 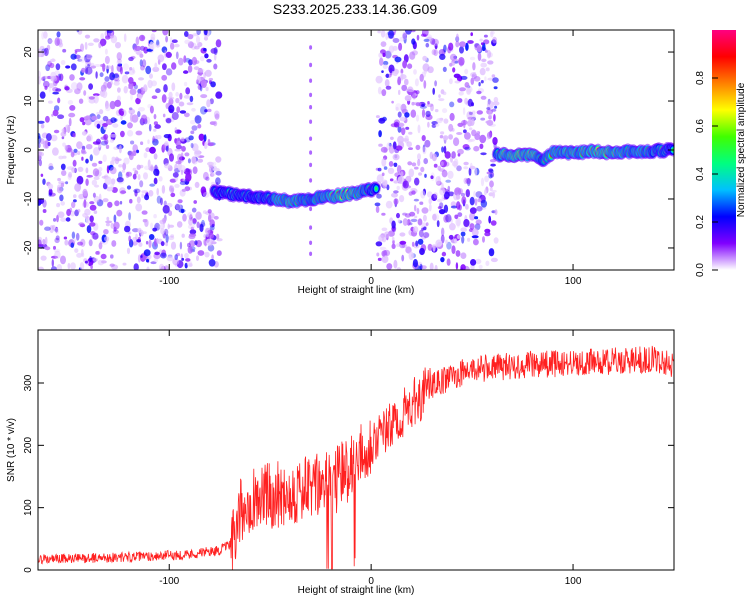 What do you see at coordinates (11, 450) in the screenshot?
I see `snr-y-label: SNR (10 * v/v)` at bounding box center [11, 450].